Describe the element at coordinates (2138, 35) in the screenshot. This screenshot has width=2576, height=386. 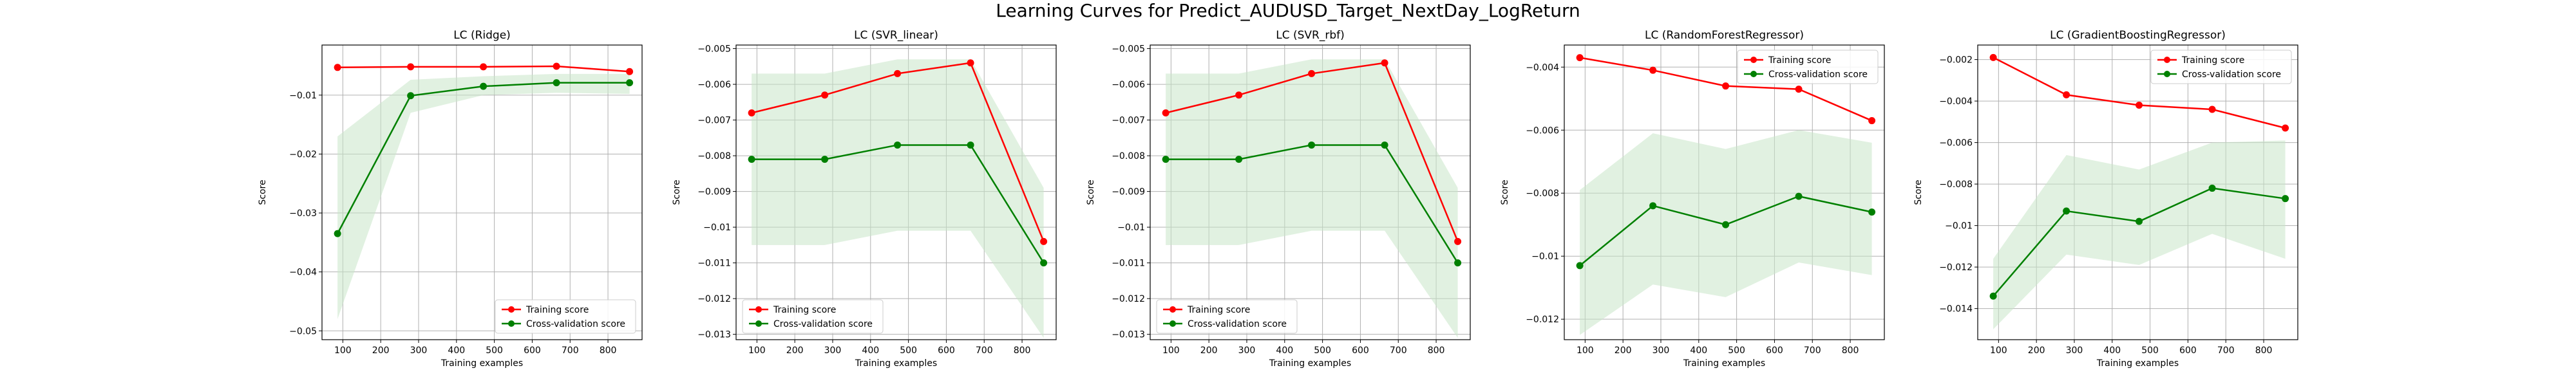
I see `panel-title: LC (GradientBoostingRegressor)` at that location.